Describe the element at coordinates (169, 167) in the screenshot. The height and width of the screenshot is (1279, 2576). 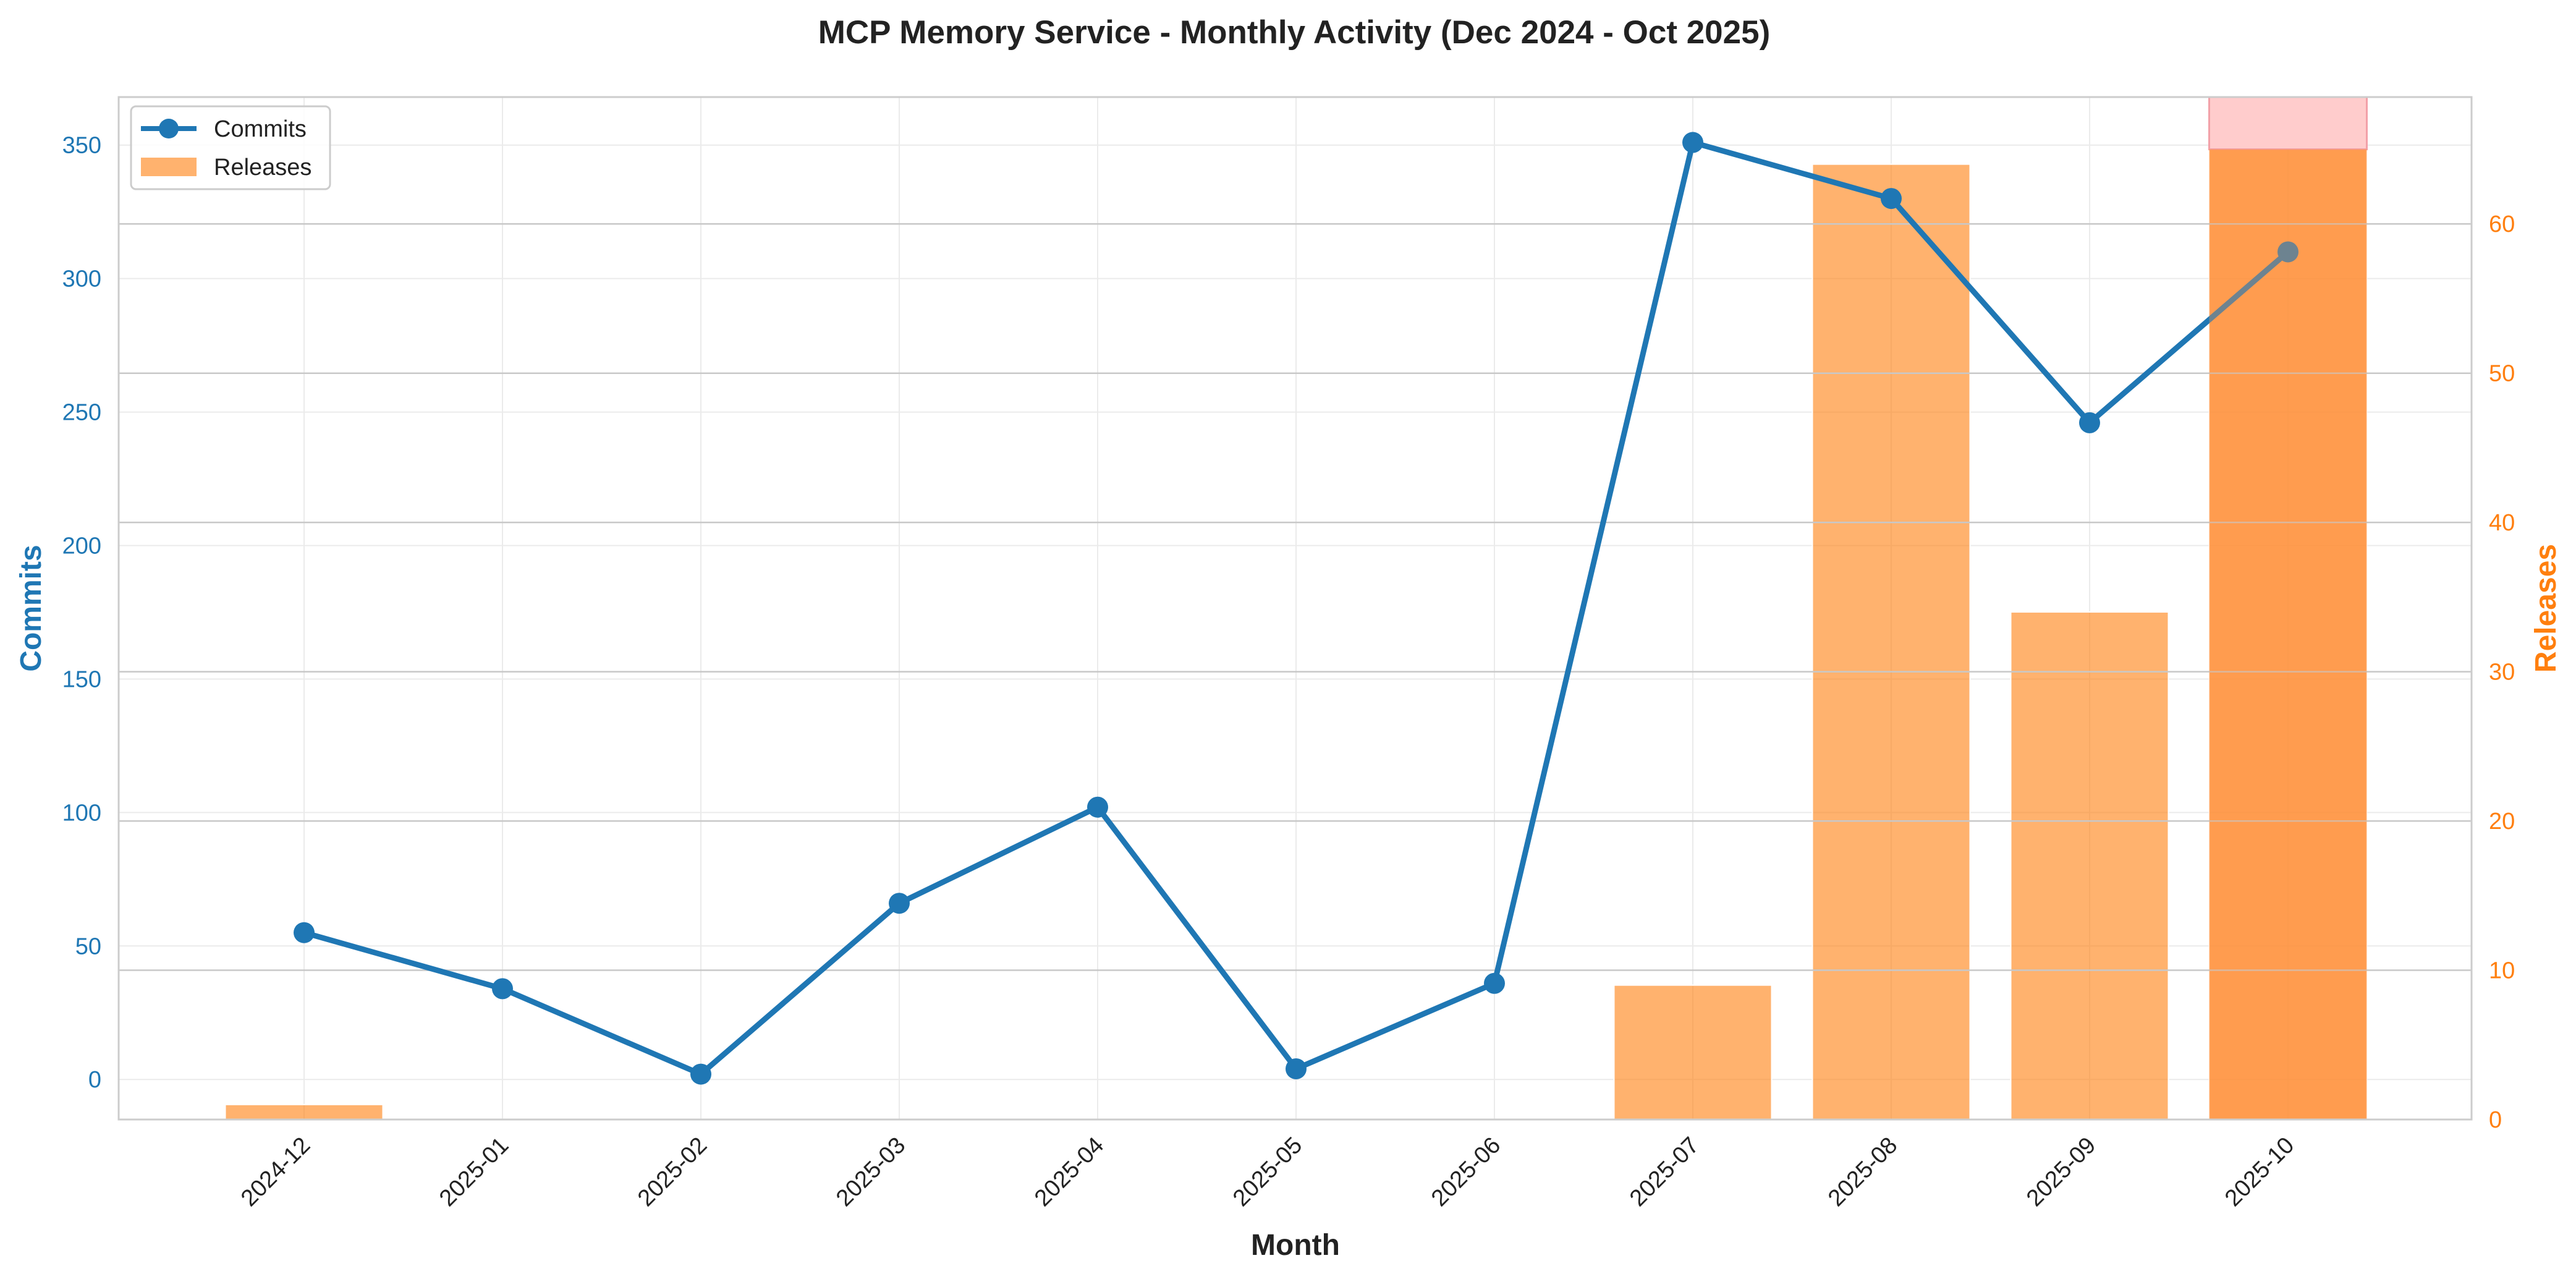
I see `legend-releases-swatch` at that location.